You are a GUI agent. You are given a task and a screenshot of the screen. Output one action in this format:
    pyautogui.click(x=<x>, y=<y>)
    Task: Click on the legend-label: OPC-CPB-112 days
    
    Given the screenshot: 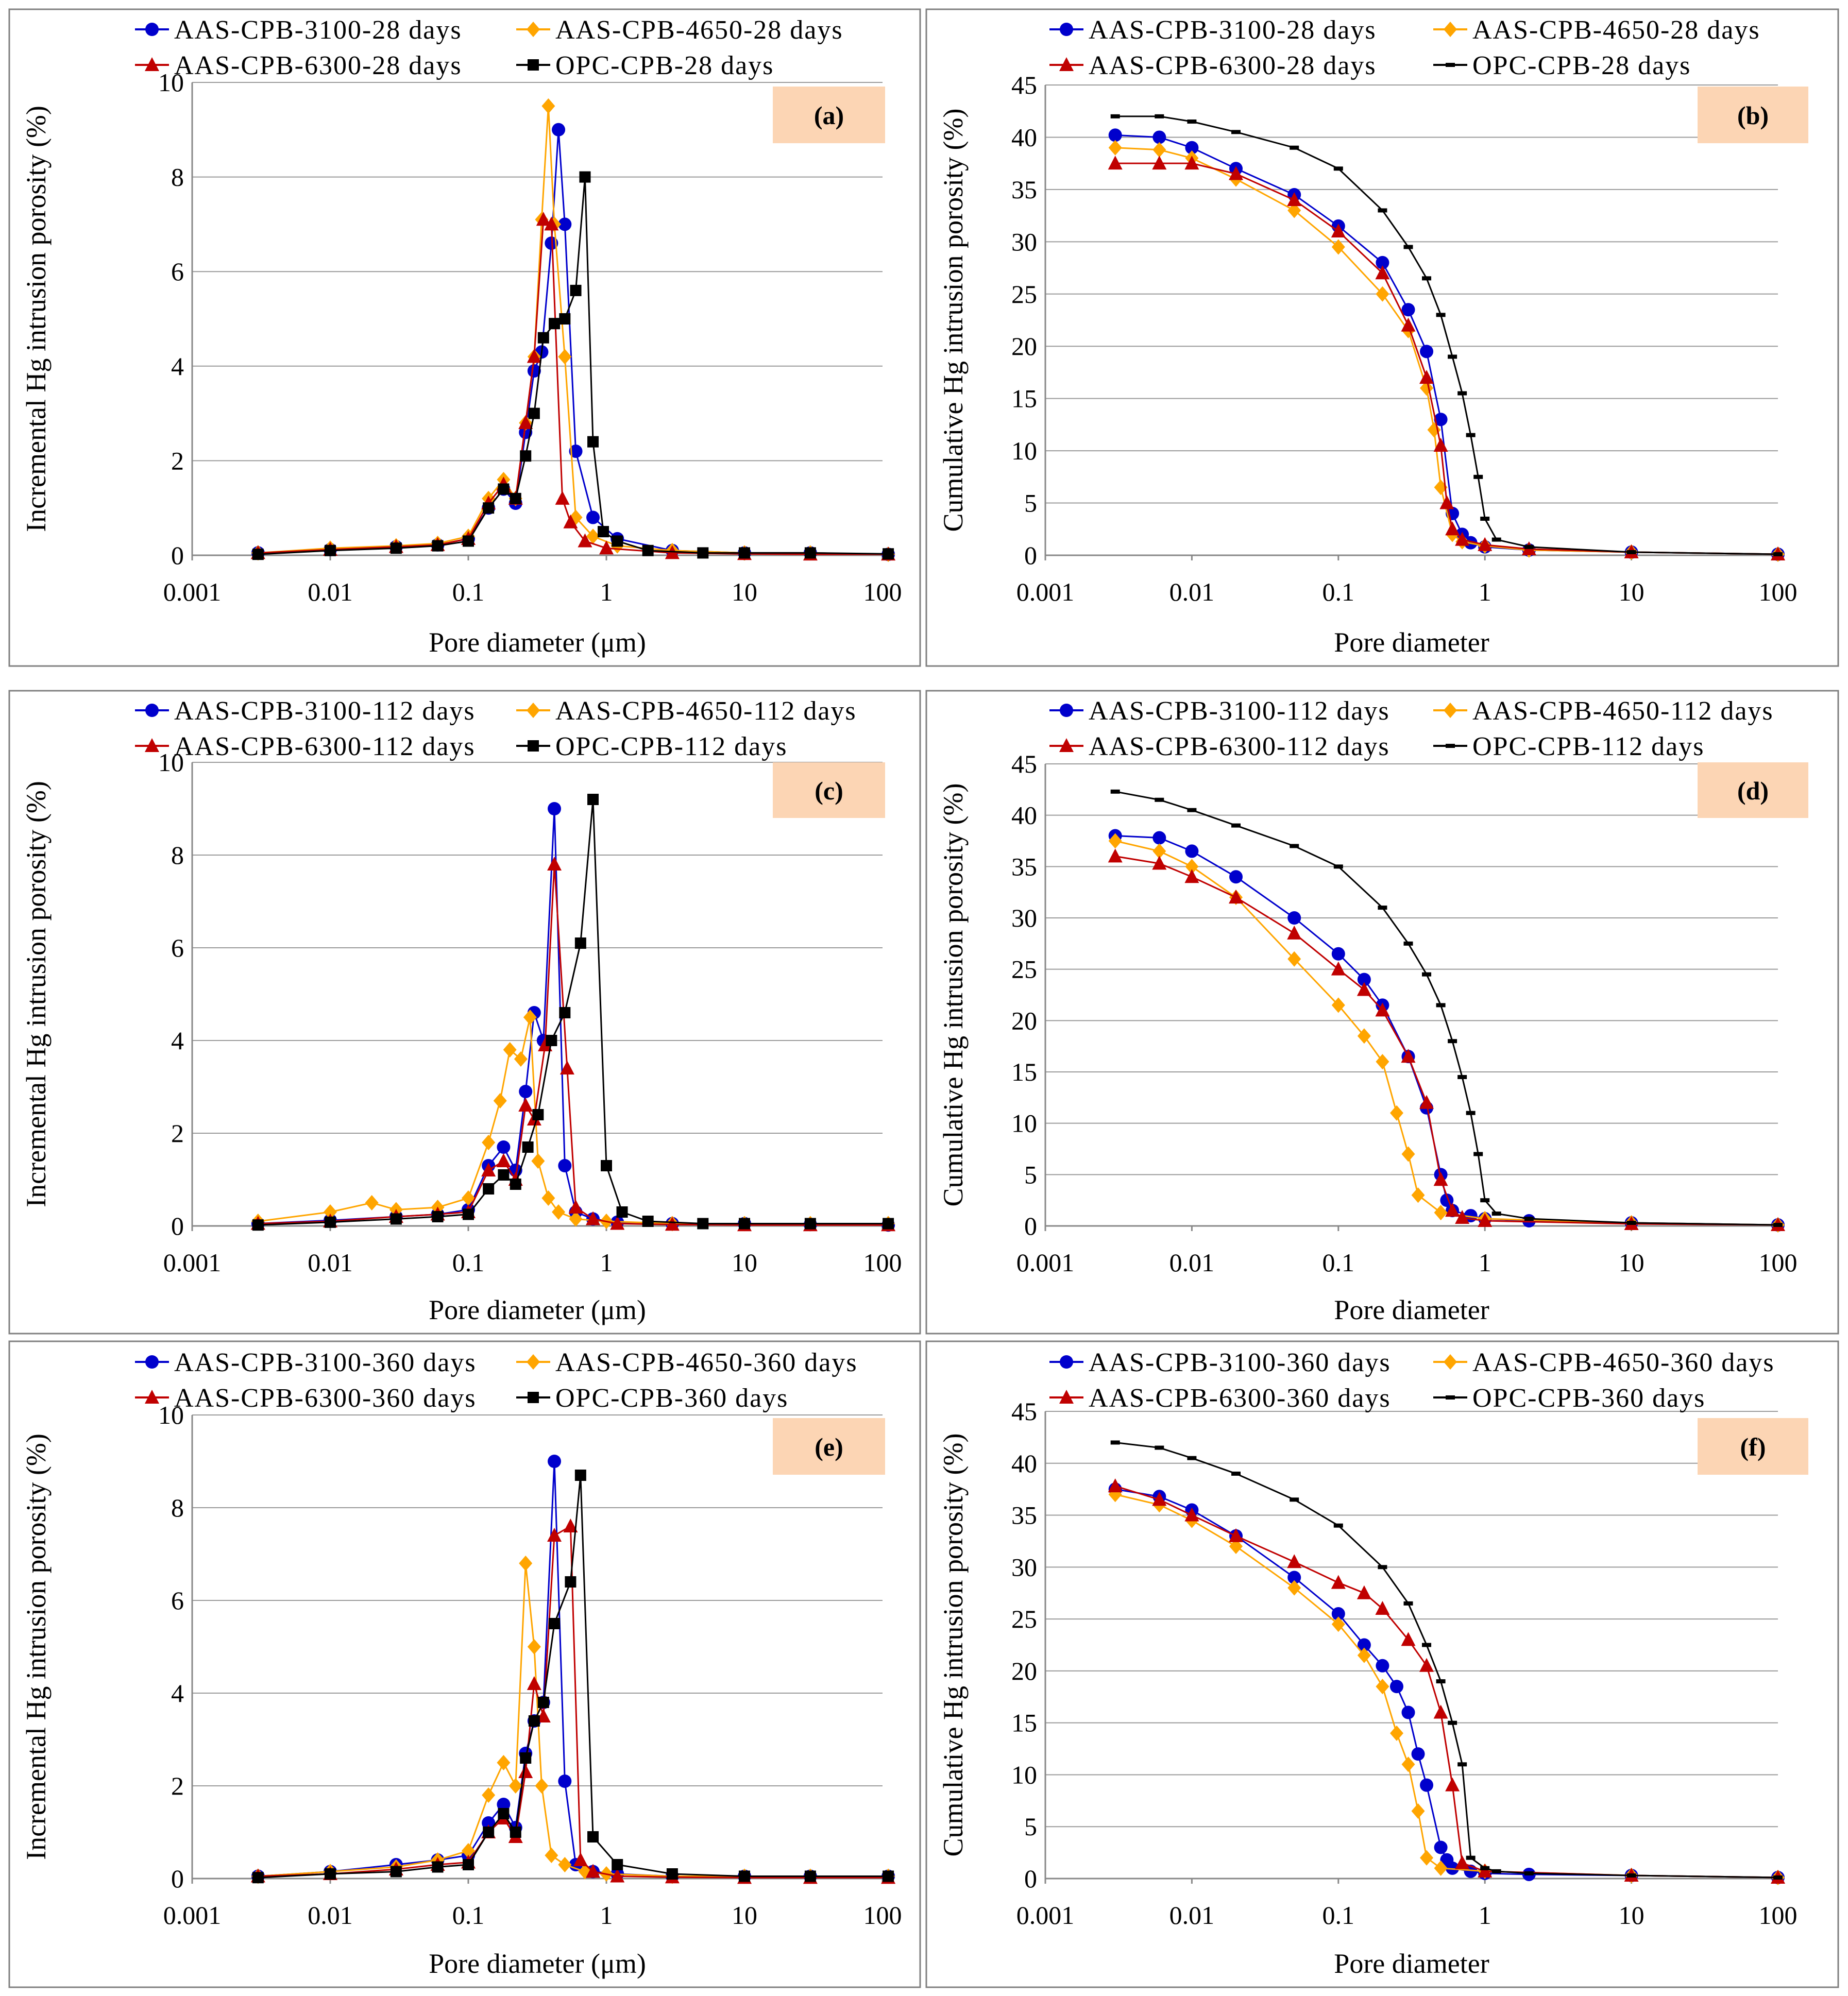 What is the action you would take?
    pyautogui.click(x=1588, y=746)
    